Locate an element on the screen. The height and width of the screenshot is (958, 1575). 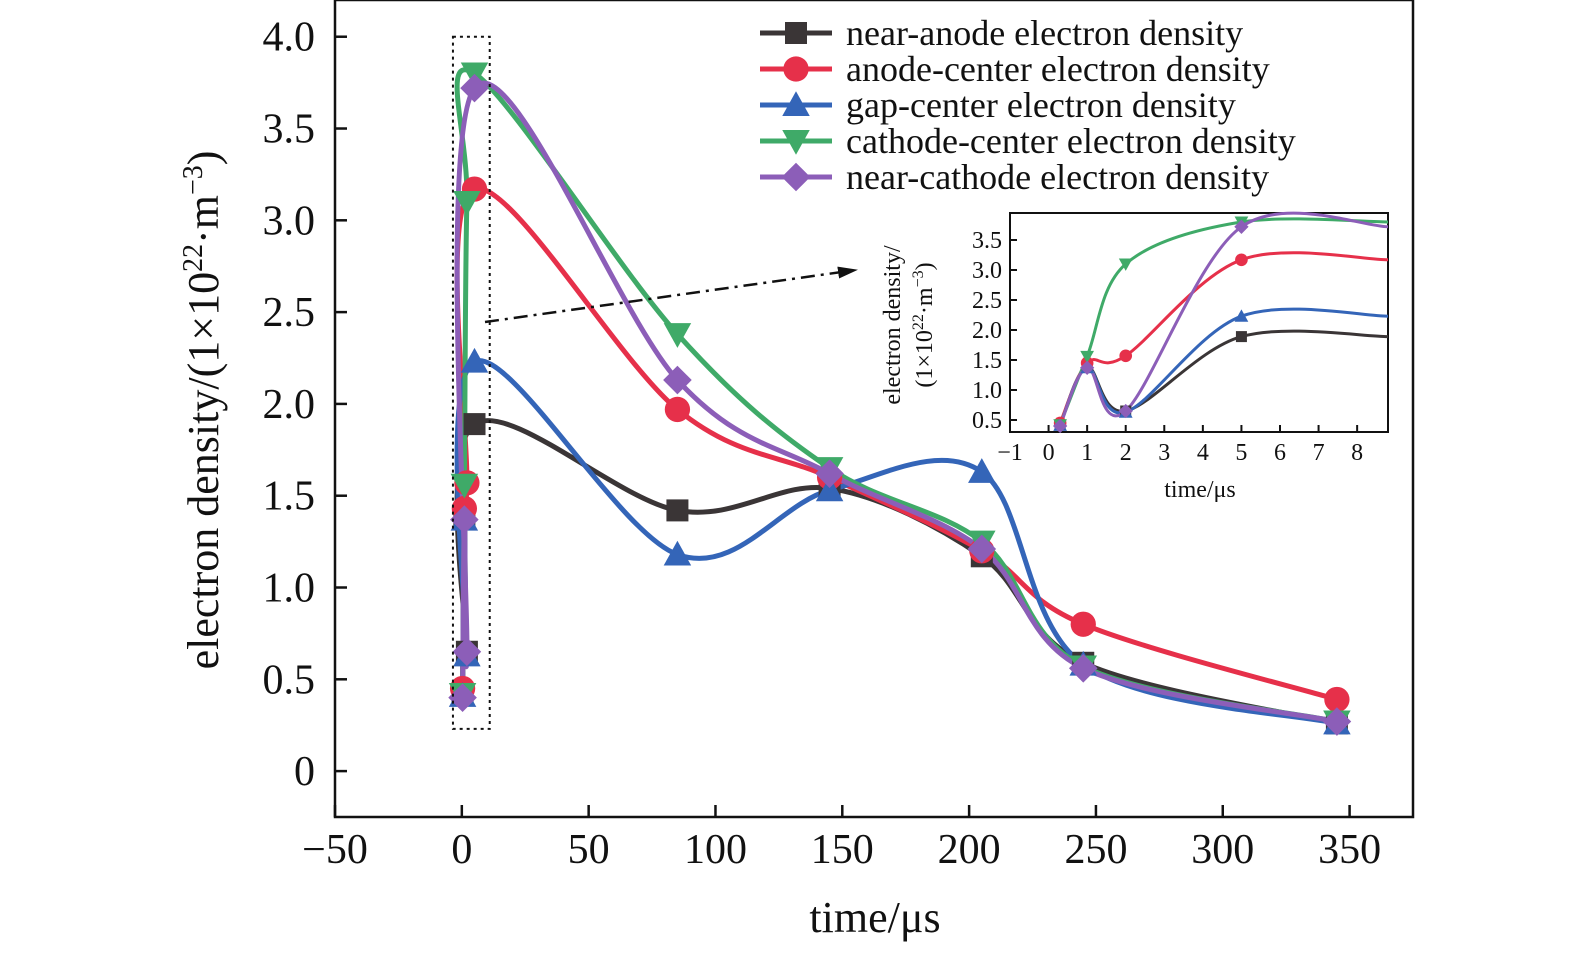
main-y-tick-label: 0 is located at coordinates (304, 772).